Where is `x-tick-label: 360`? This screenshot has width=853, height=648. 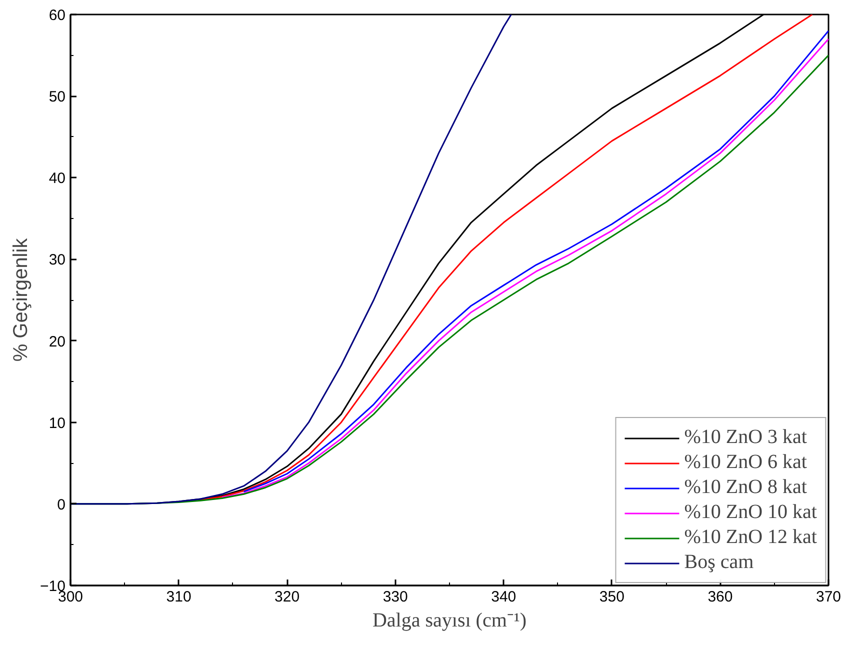
x-tick-label: 360 is located at coordinates (720, 597).